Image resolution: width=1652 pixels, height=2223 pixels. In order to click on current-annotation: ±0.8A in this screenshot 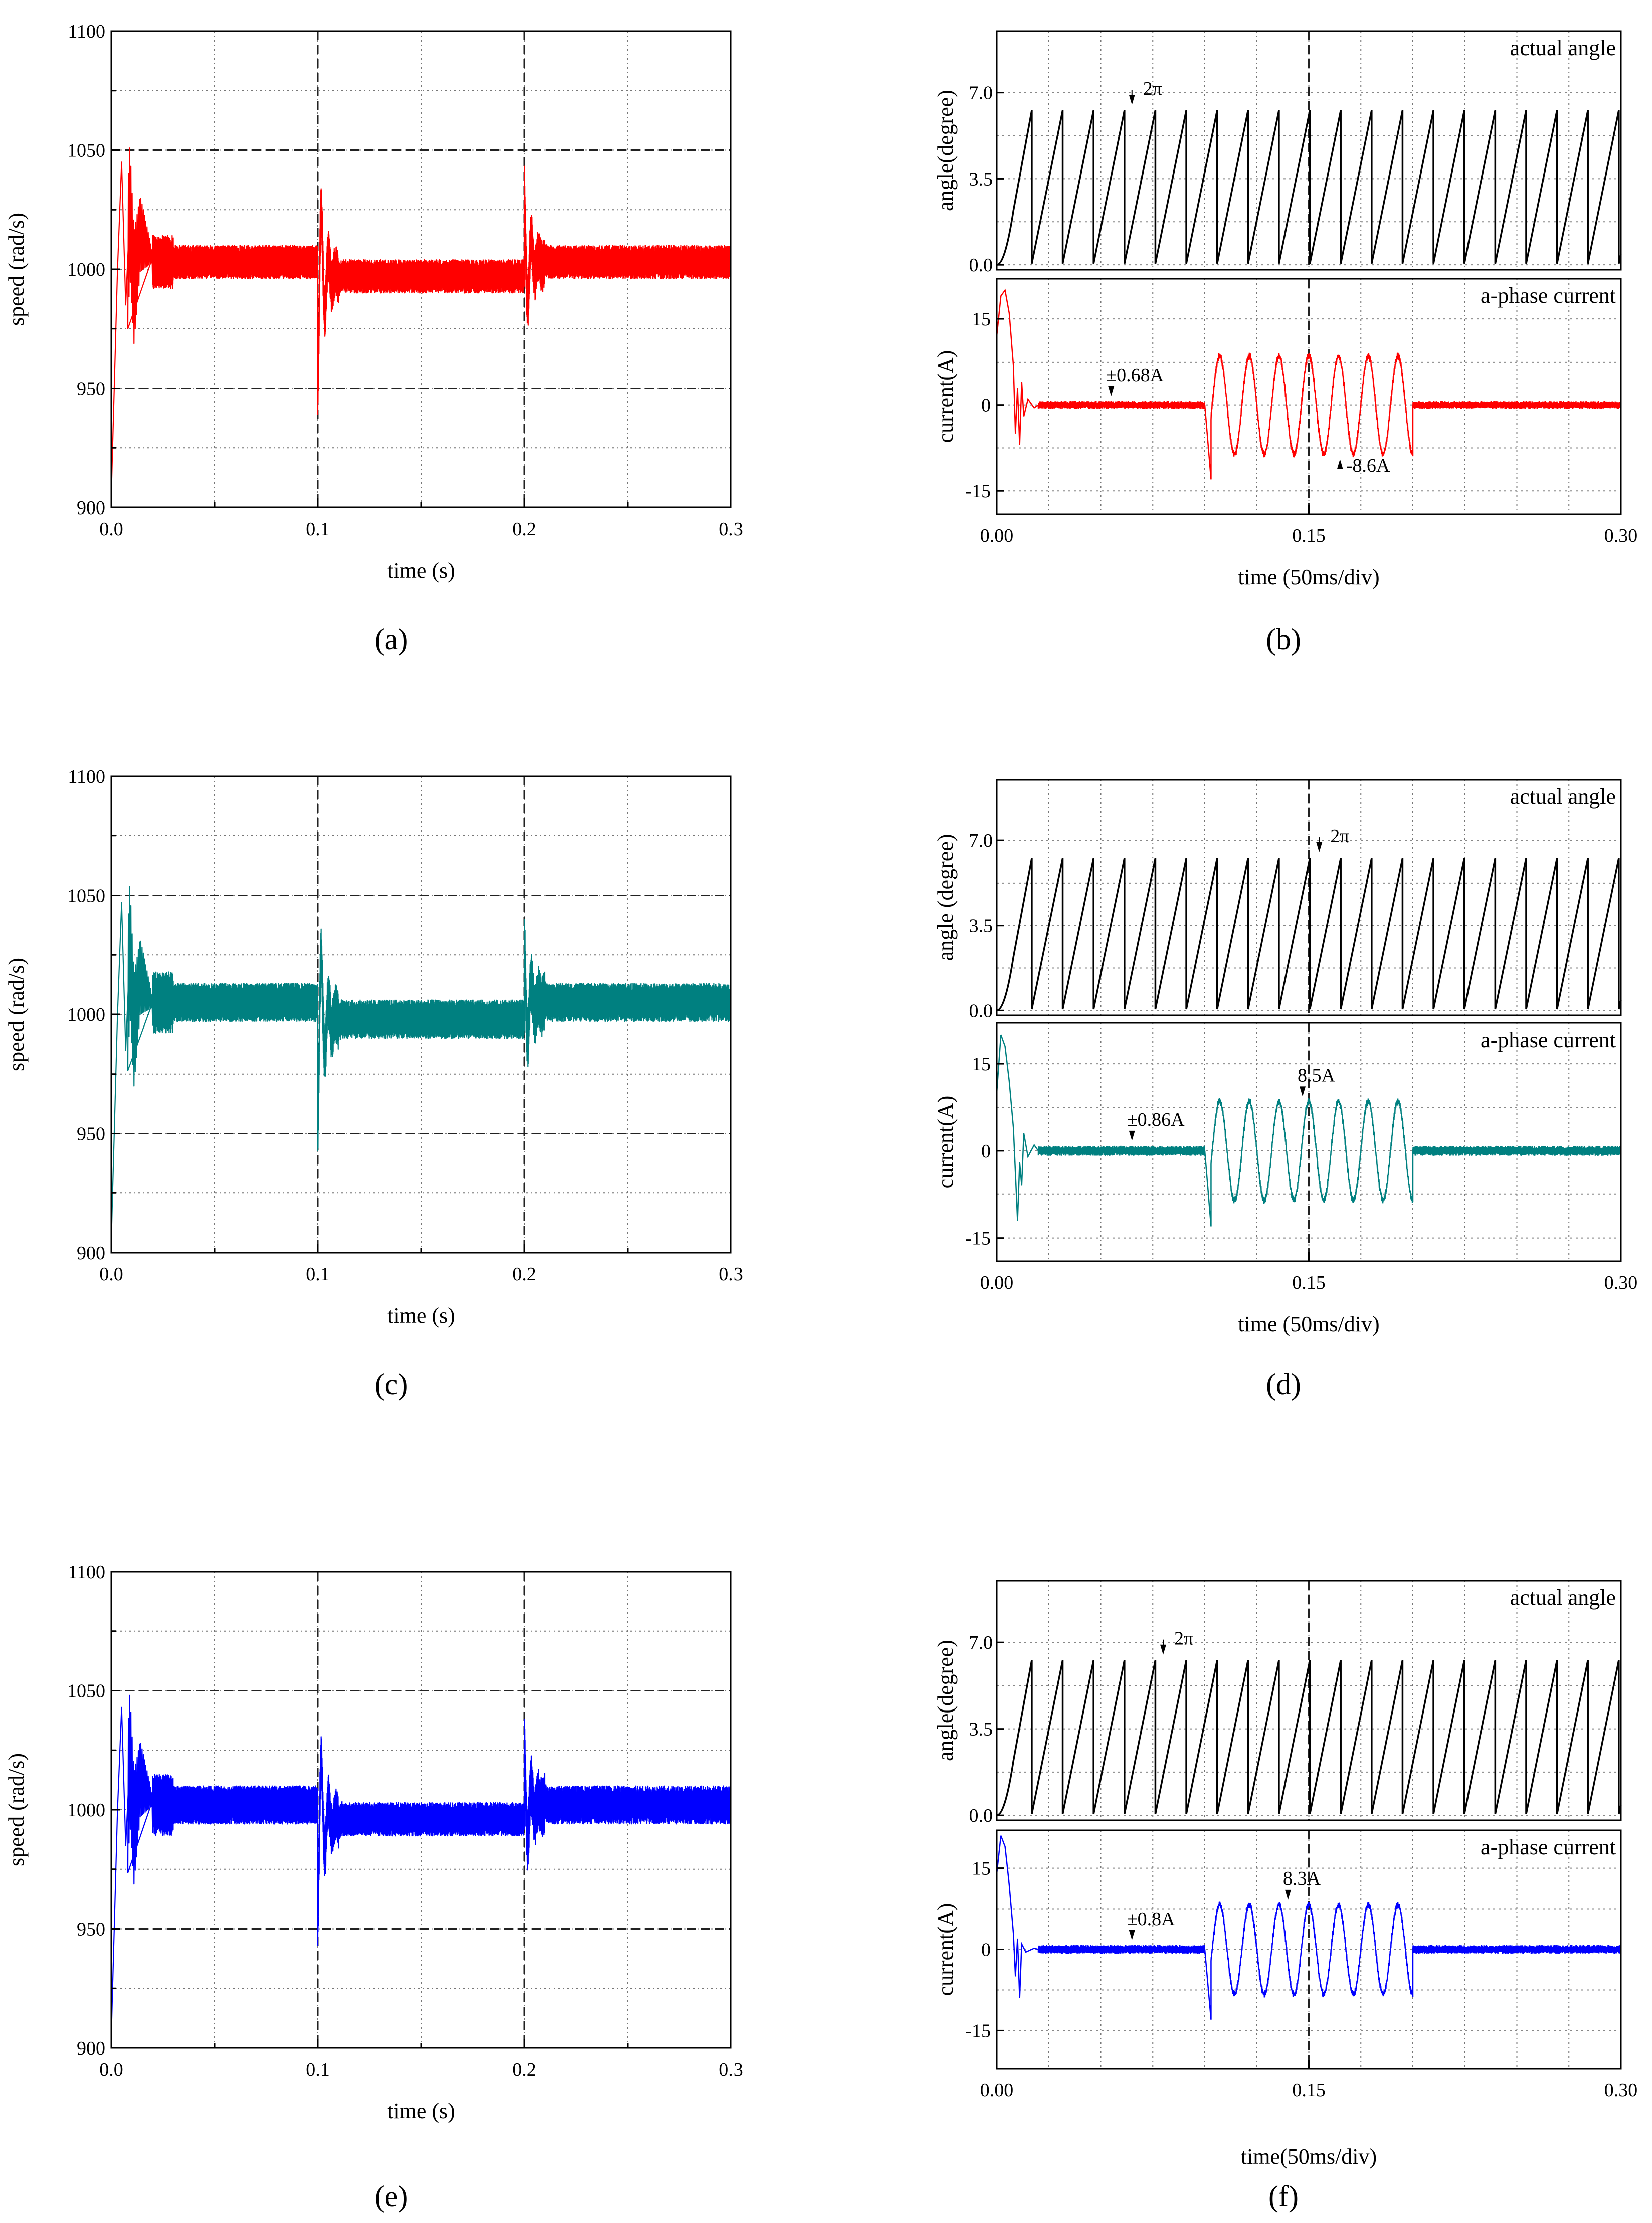, I will do `click(1151, 1919)`.